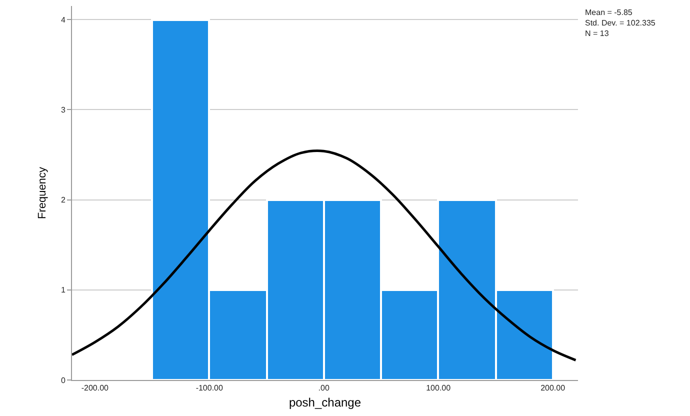 Image resolution: width=690 pixels, height=416 pixels. What do you see at coordinates (553, 388) in the screenshot?
I see `x-tick-label: 200.00` at bounding box center [553, 388].